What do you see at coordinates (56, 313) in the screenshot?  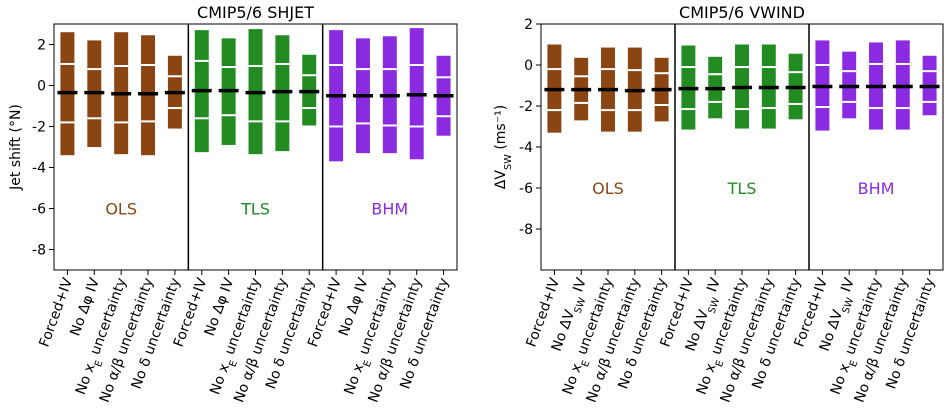 I see `x-category-label: Forced+IV` at bounding box center [56, 313].